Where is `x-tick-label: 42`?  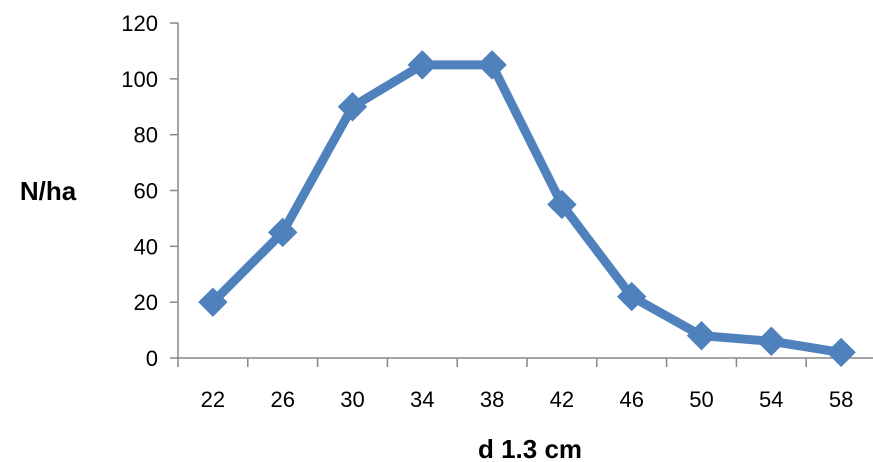 x-tick-label: 42 is located at coordinates (562, 399).